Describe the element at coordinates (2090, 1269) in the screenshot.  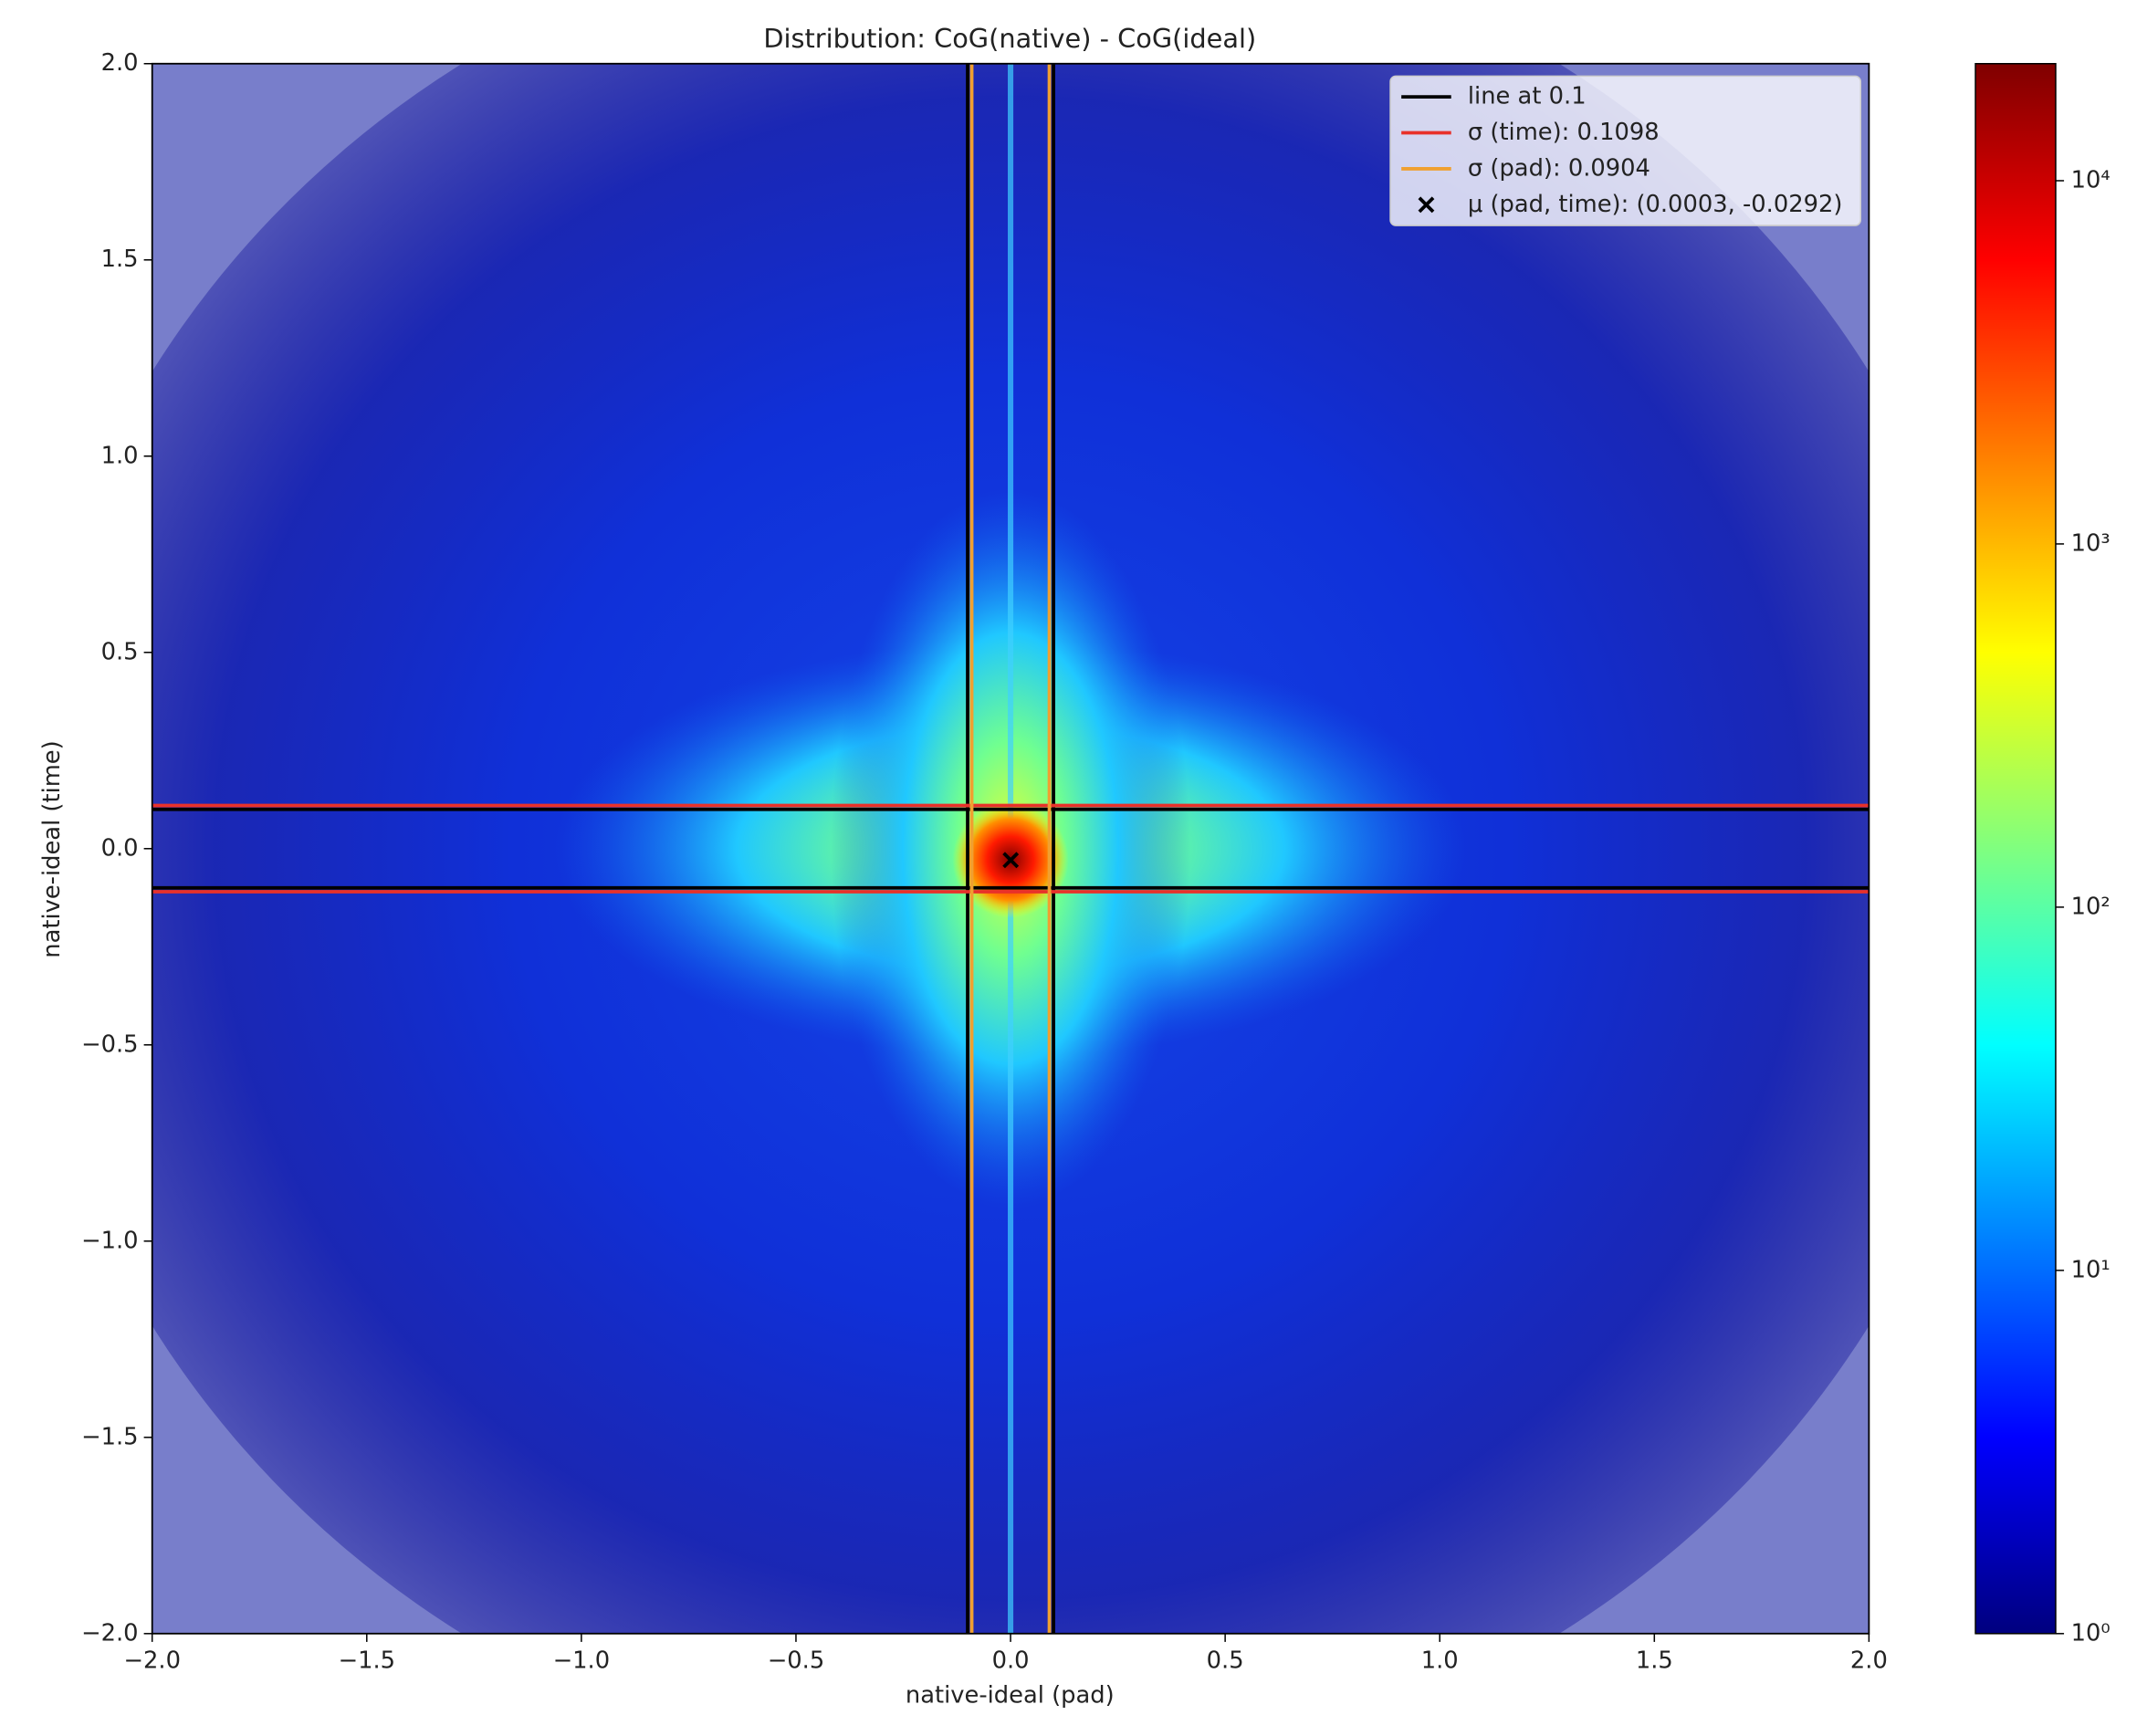
I see `colorbar-tick-label: 10¹` at that location.